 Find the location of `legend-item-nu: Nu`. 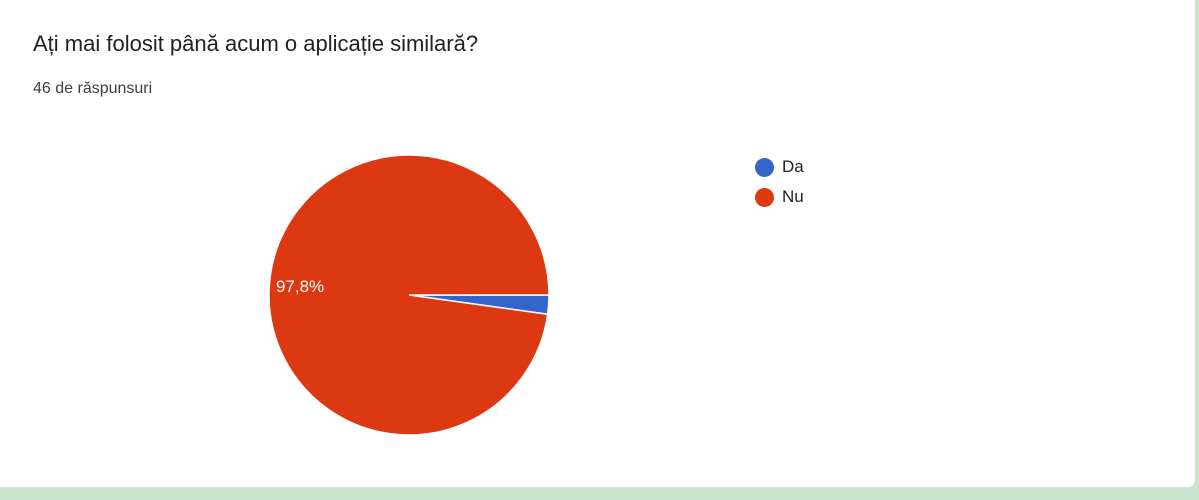

legend-item-nu: Nu is located at coordinates (779, 197).